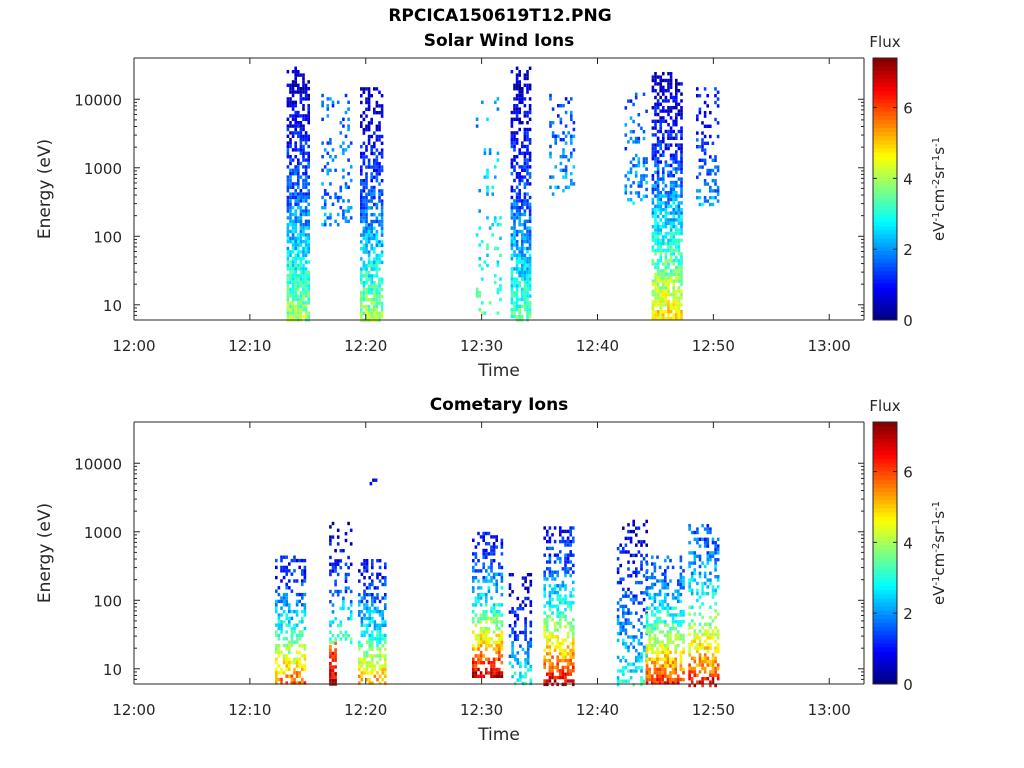  Describe the element at coordinates (908, 543) in the screenshot. I see `colorbar-tick-label: 4` at that location.